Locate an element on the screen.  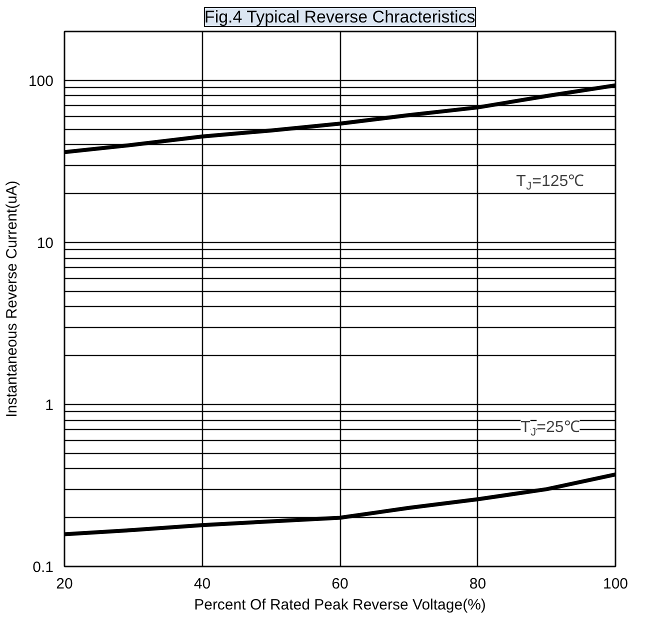
x-tick-label: 20 is located at coordinates (64, 584).